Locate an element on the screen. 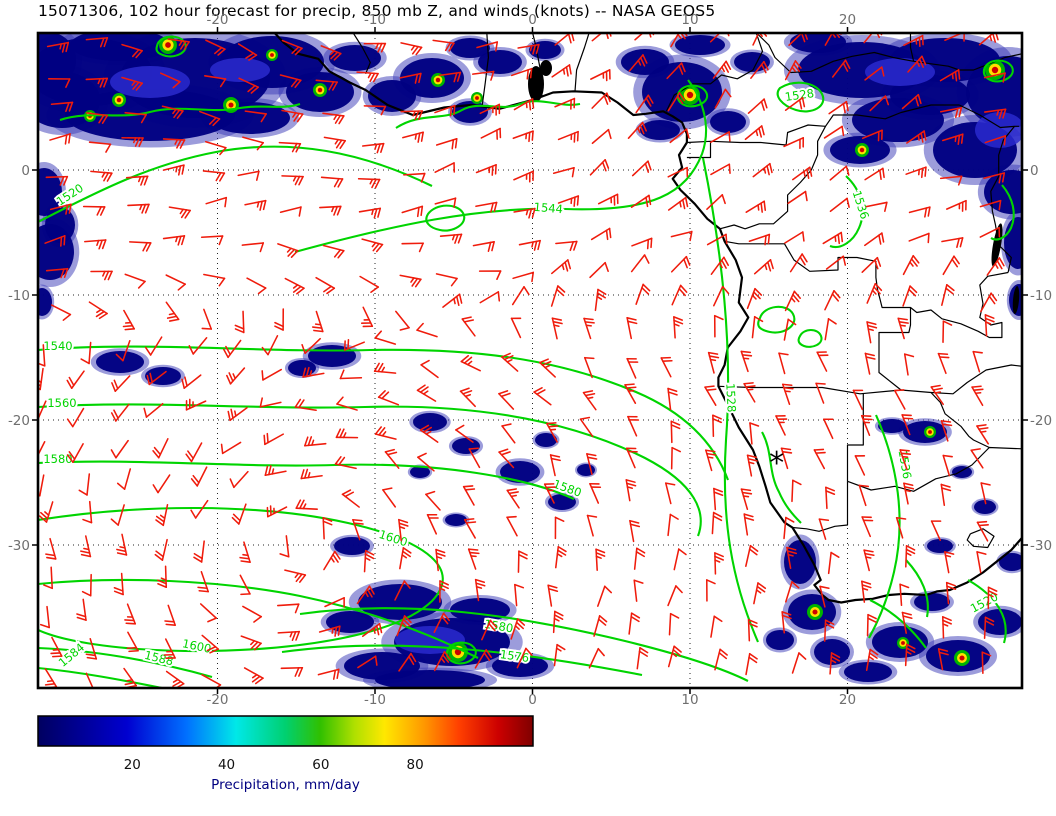  colorbar-tick-label: 20 is located at coordinates (132, 765).